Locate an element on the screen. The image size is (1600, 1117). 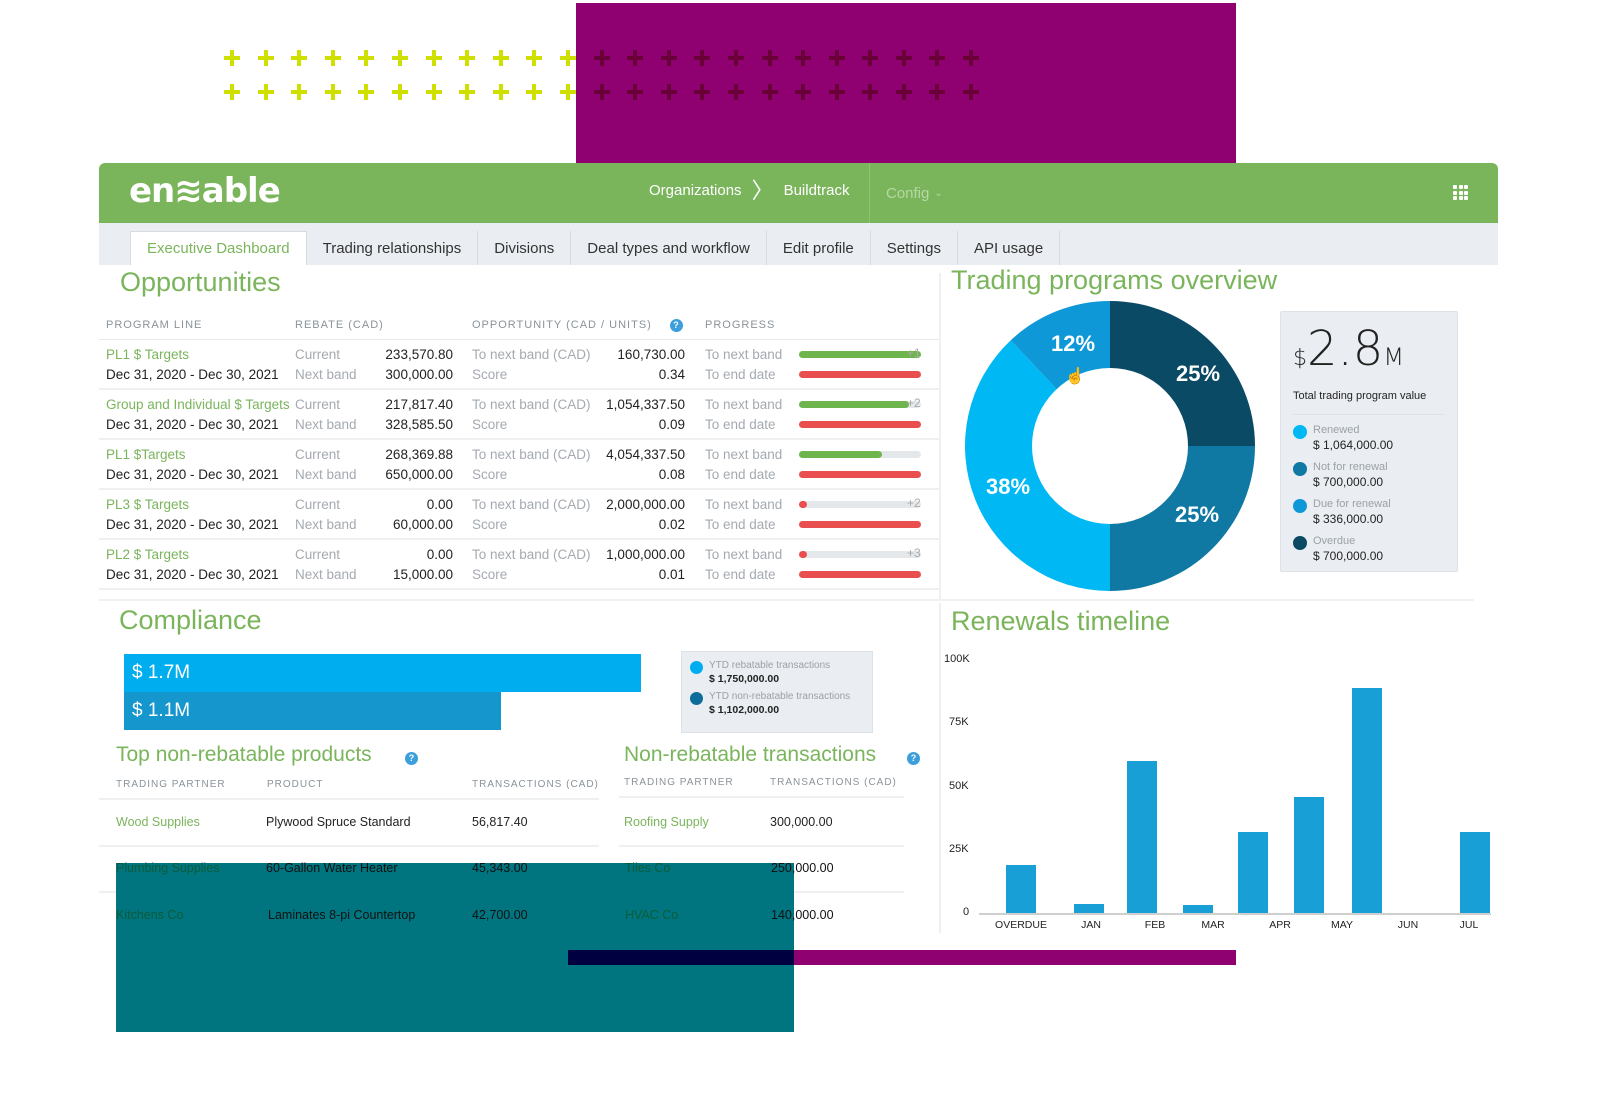
non-rebatable-title: Non-rebatable transactions is located at coordinates (750, 754).